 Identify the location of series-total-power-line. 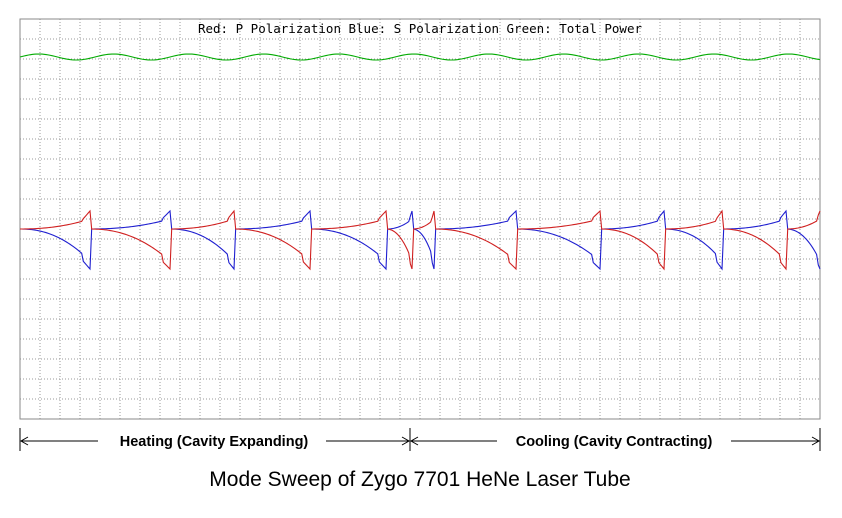
(420, 57).